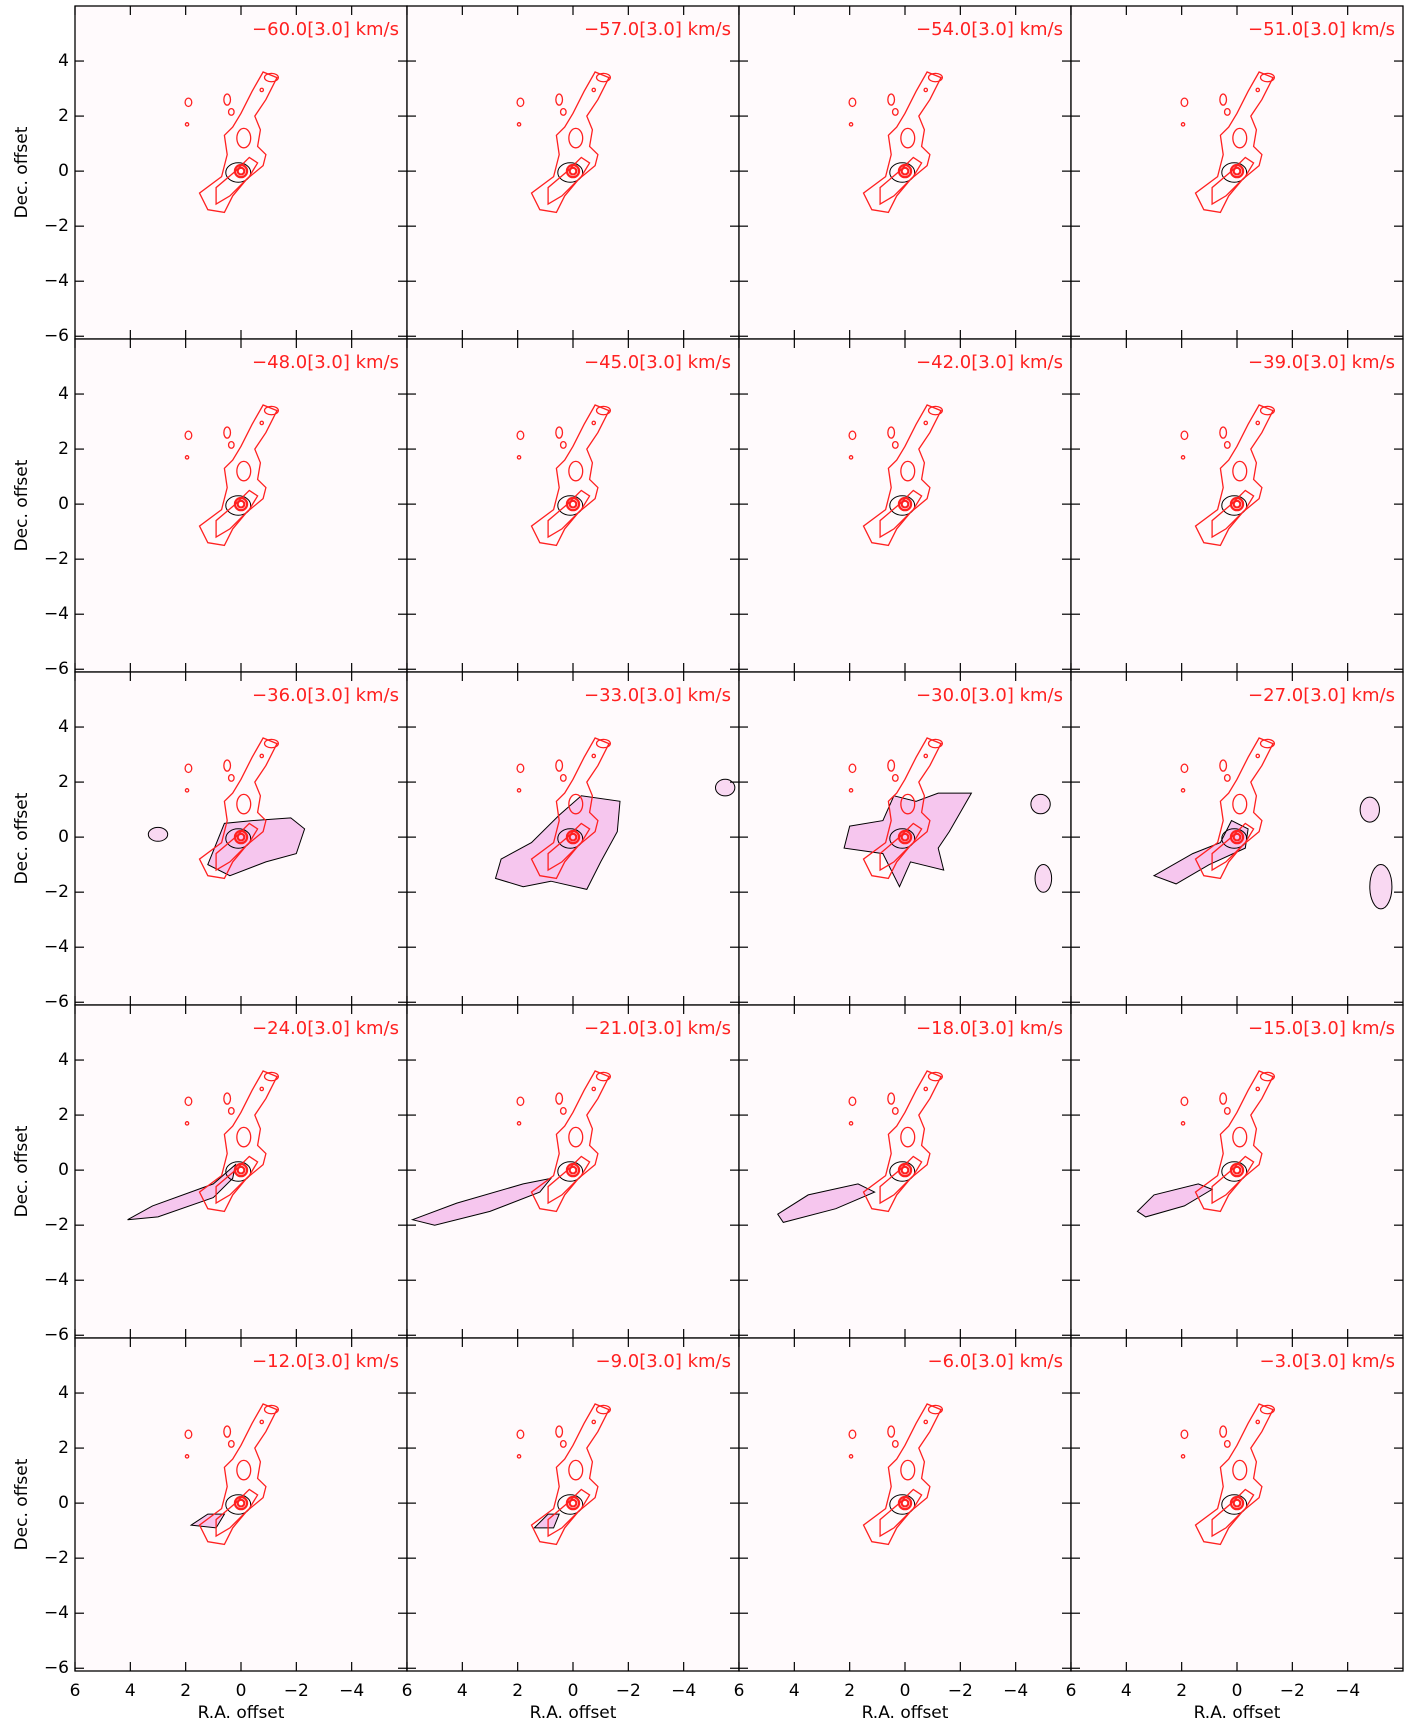 Image resolution: width=1413 pixels, height=1722 pixels. I want to click on x-tick-label: 2, so click(517, 1691).